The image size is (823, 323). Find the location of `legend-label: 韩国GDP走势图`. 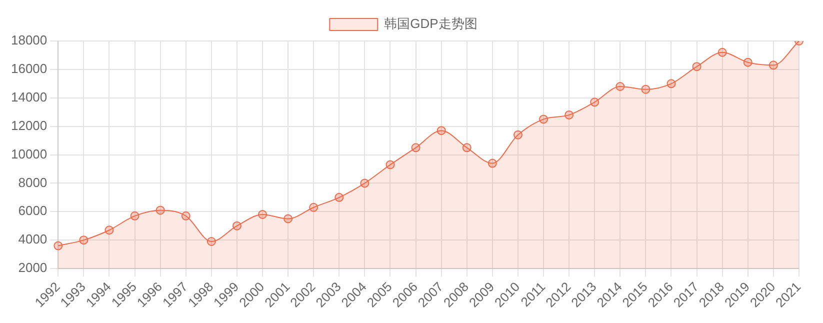

legend-label: 韩国GDP走势图 is located at coordinates (431, 24).